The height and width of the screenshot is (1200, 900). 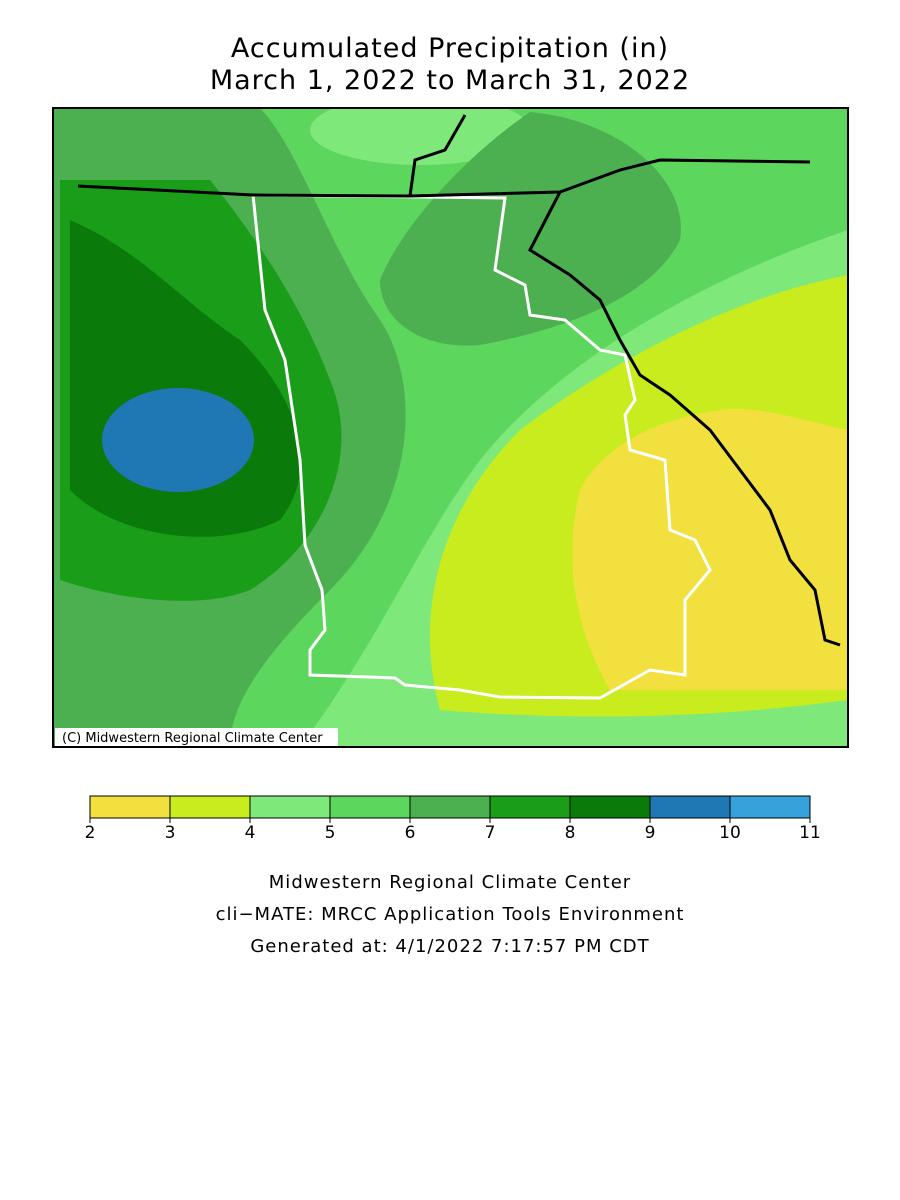 I want to click on colorbar-tick-label: 2, so click(x=90, y=833).